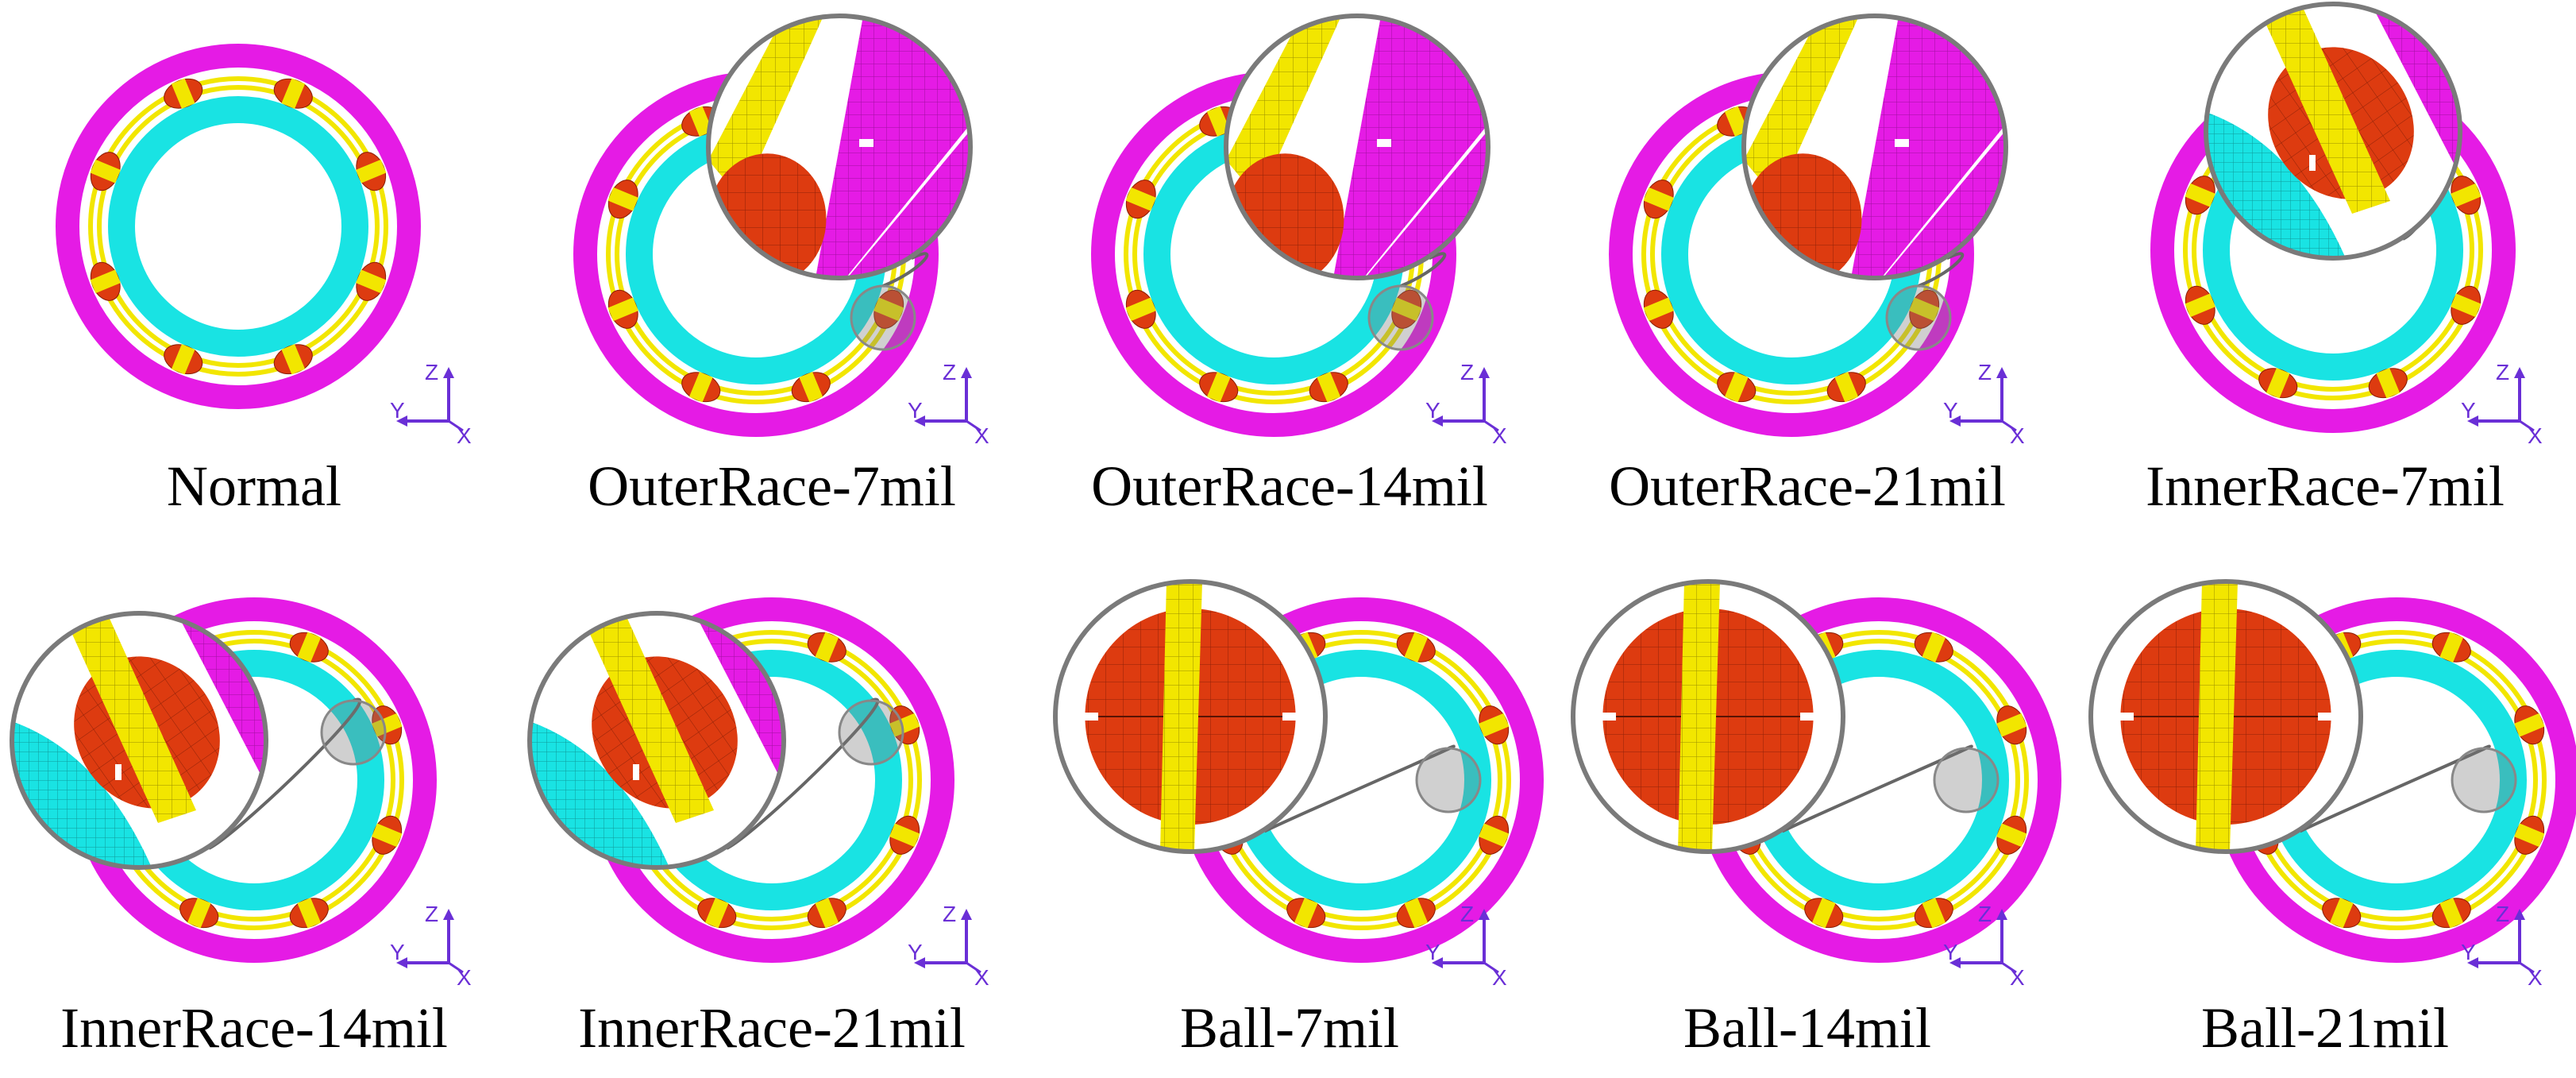 Image resolution: width=2576 pixels, height=1078 pixels. I want to click on panel-caption: OuterRace-7mil, so click(772, 486).